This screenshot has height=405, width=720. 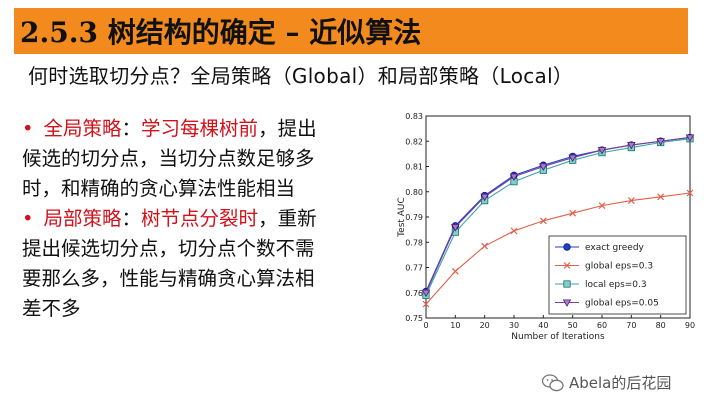 What do you see at coordinates (425, 325) in the screenshot?
I see `x-tick-label: 0` at bounding box center [425, 325].